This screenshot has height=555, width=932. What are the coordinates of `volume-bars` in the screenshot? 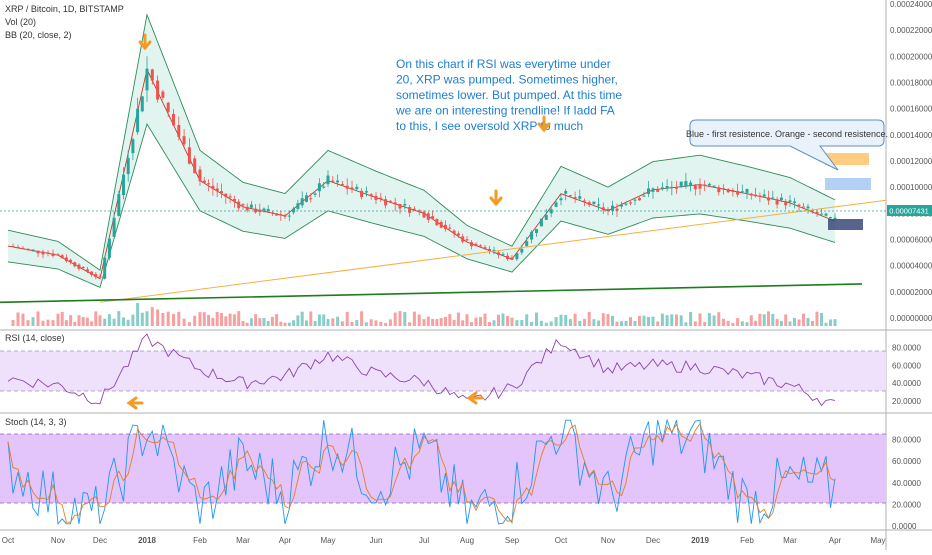 It's located at (424, 314).